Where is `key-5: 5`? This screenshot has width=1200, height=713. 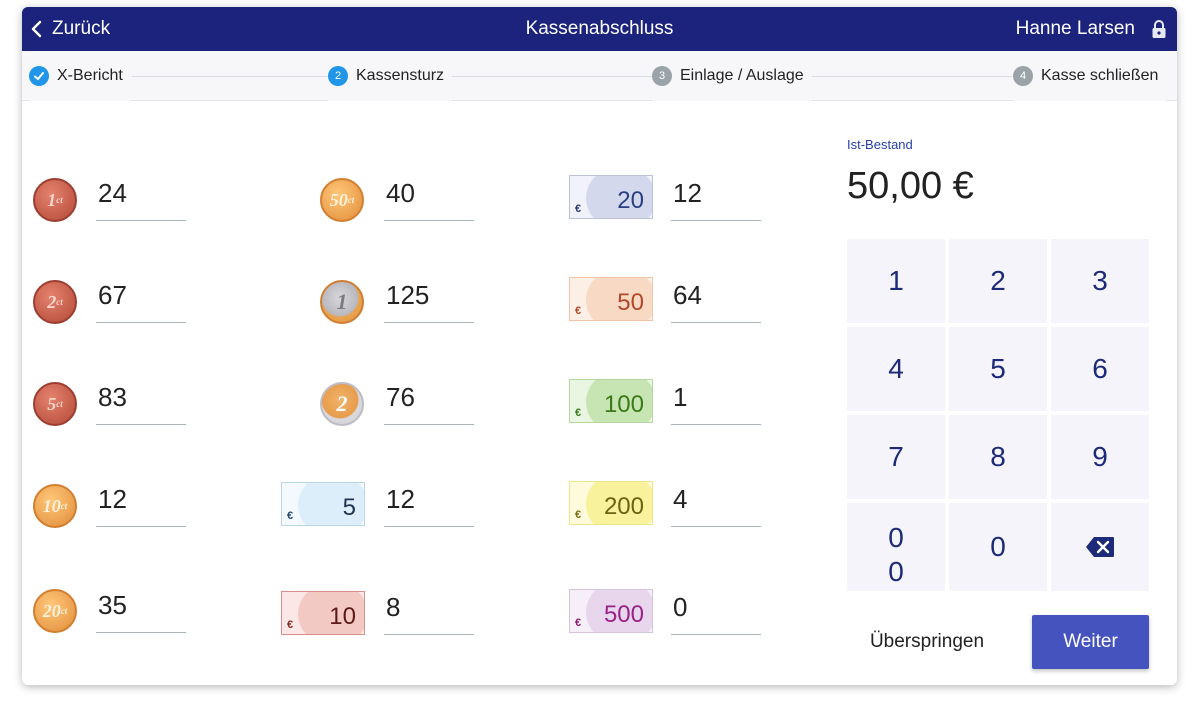 key-5: 5 is located at coordinates (998, 369).